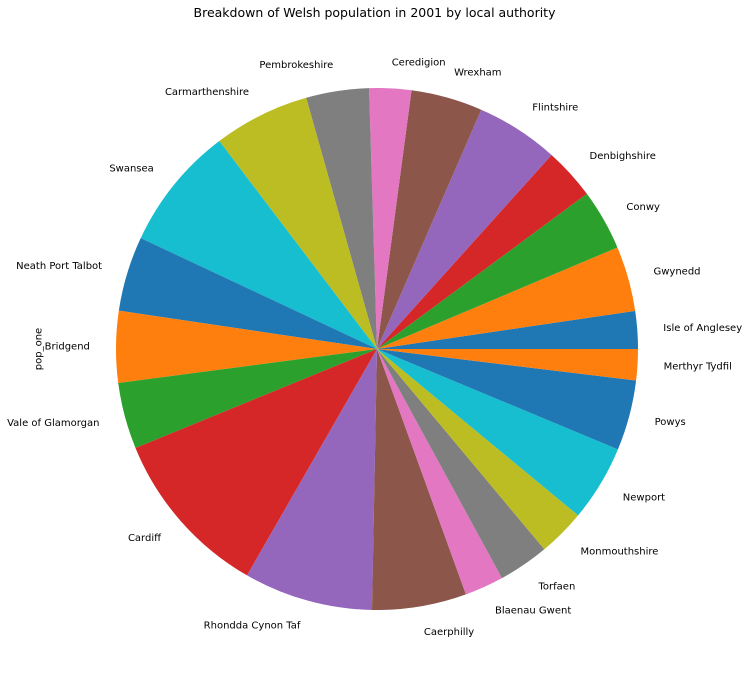 The width and height of the screenshot is (749, 682). I want to click on pie-slice-monmouthshire, so click(478, 449).